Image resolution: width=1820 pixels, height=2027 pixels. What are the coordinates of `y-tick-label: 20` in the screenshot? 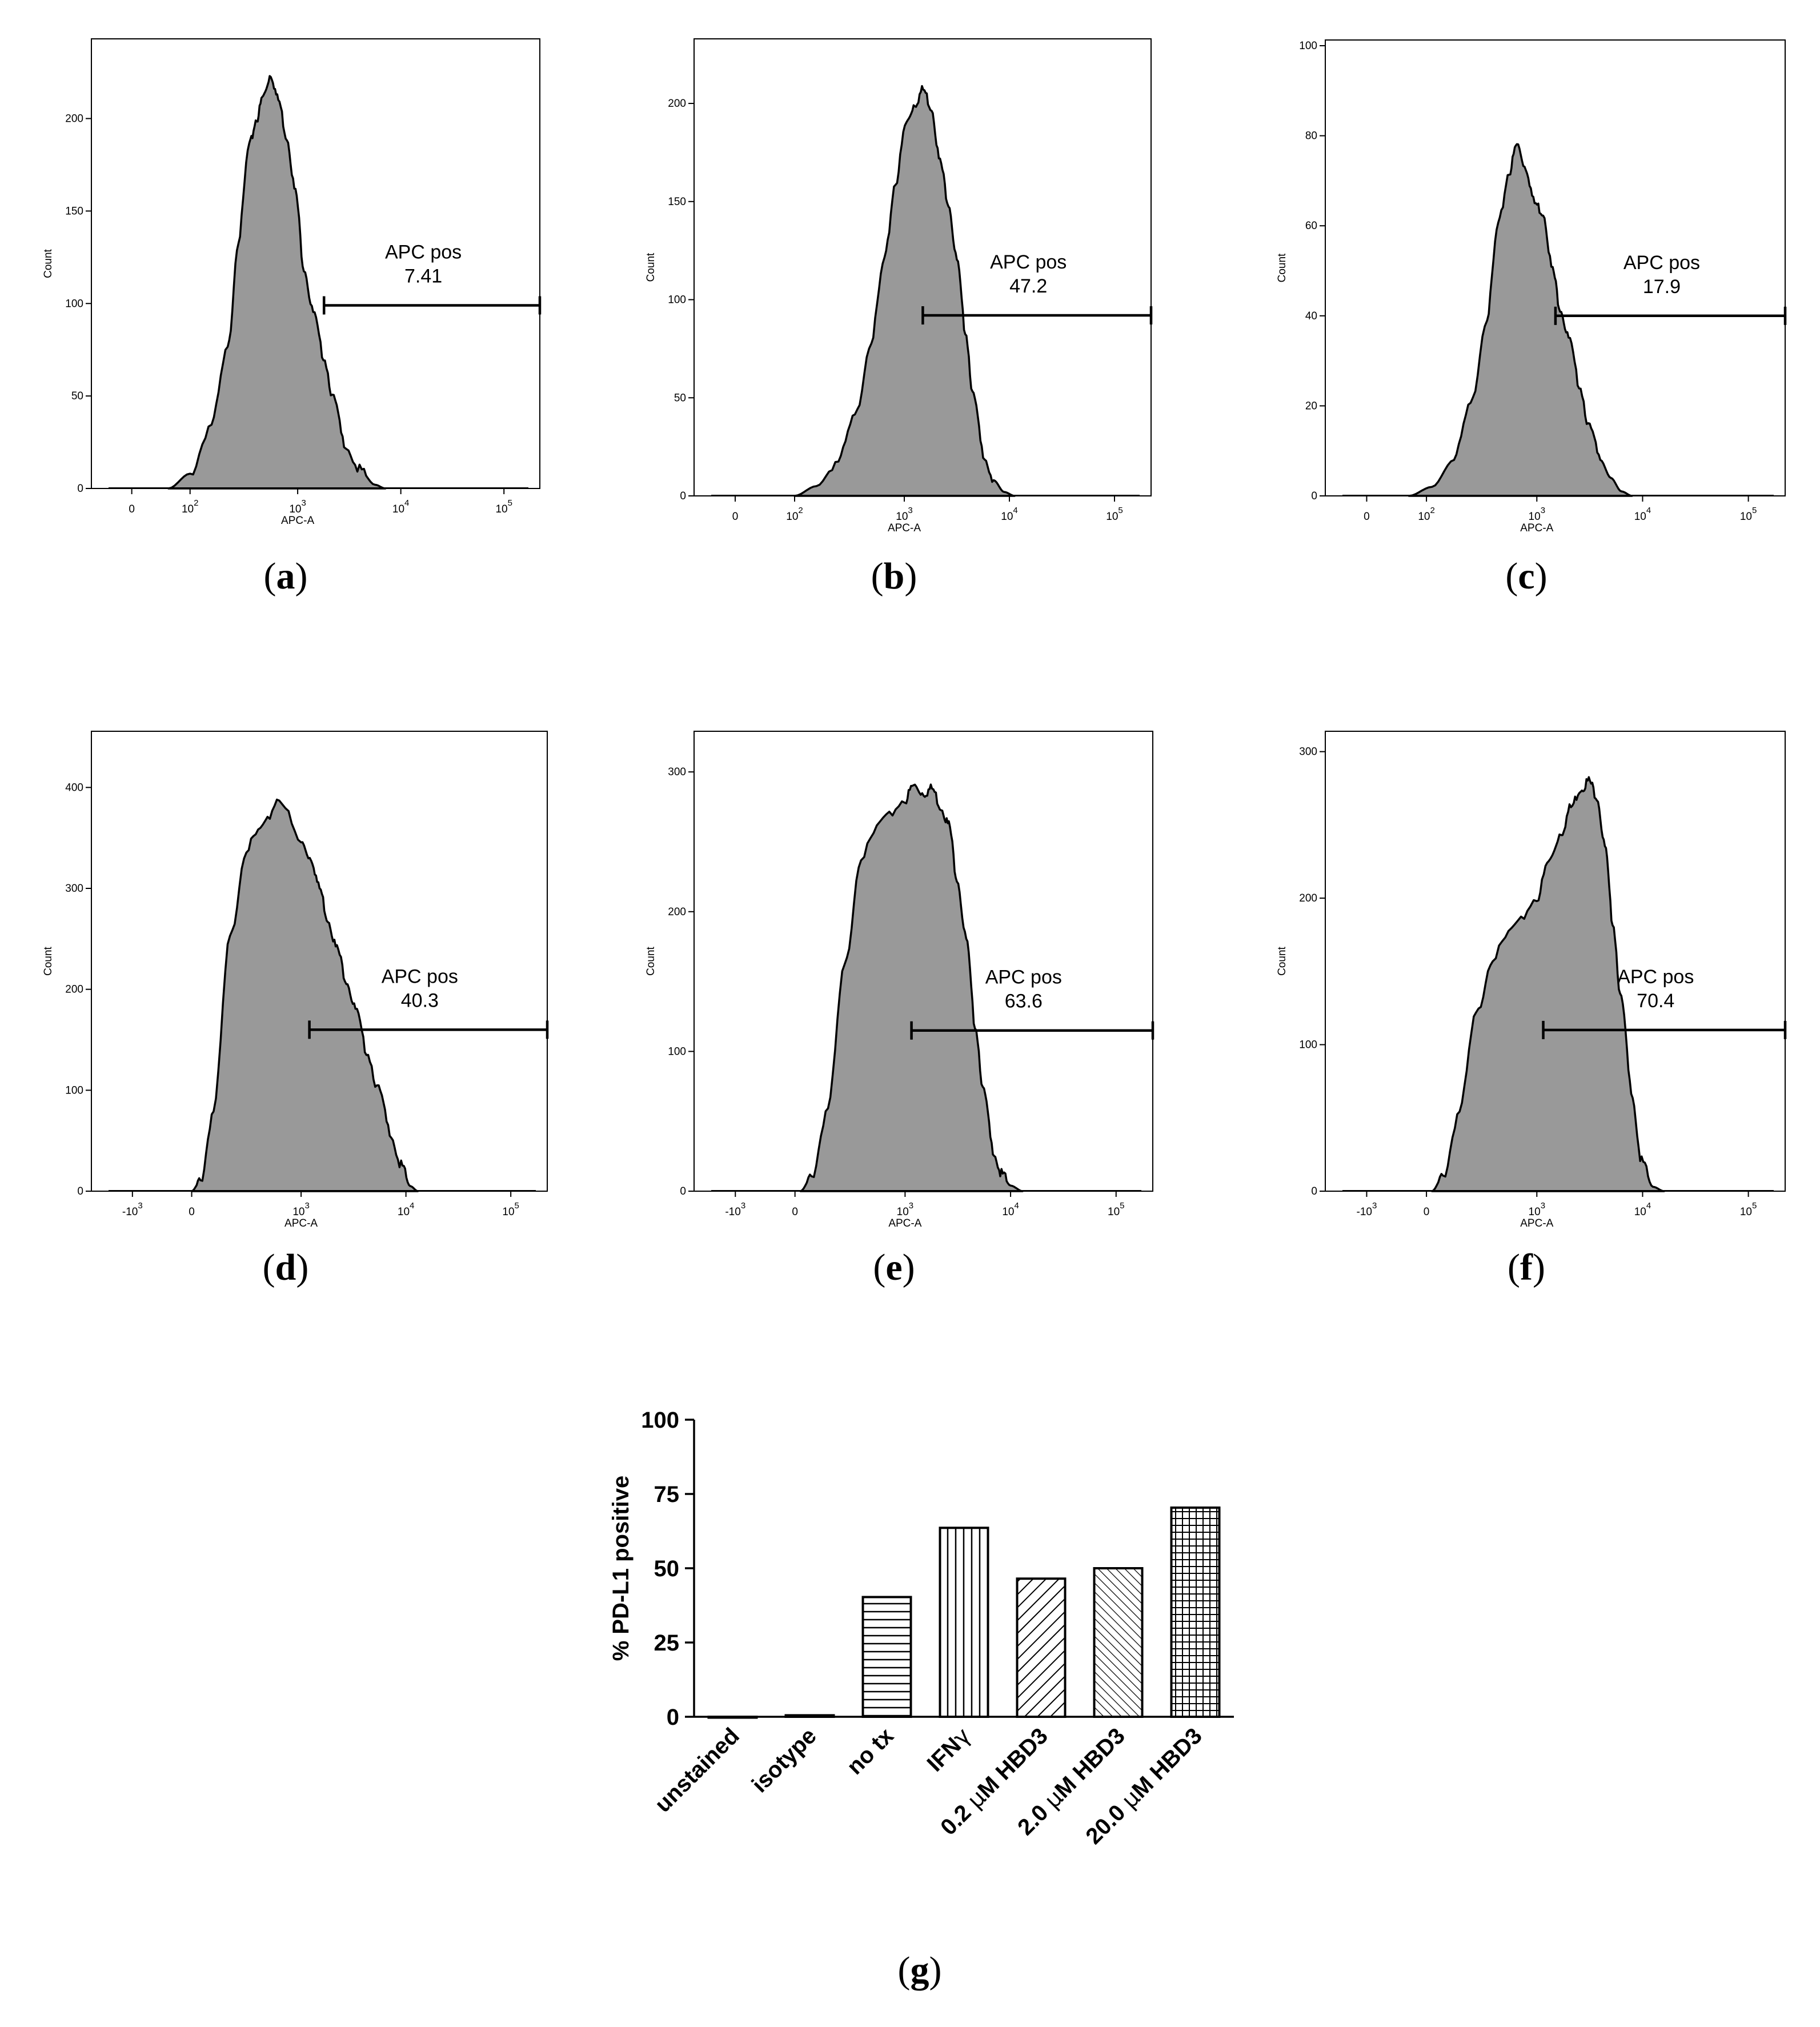 It's located at (1311, 406).